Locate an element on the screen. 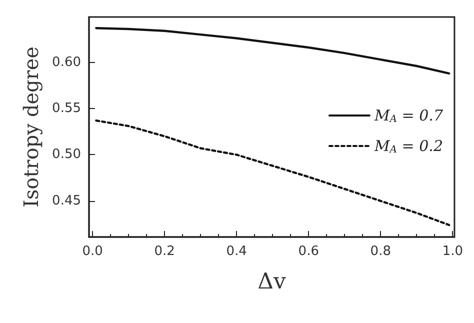 The width and height of the screenshot is (474, 323). x-tick-label: 0.4 is located at coordinates (236, 251).